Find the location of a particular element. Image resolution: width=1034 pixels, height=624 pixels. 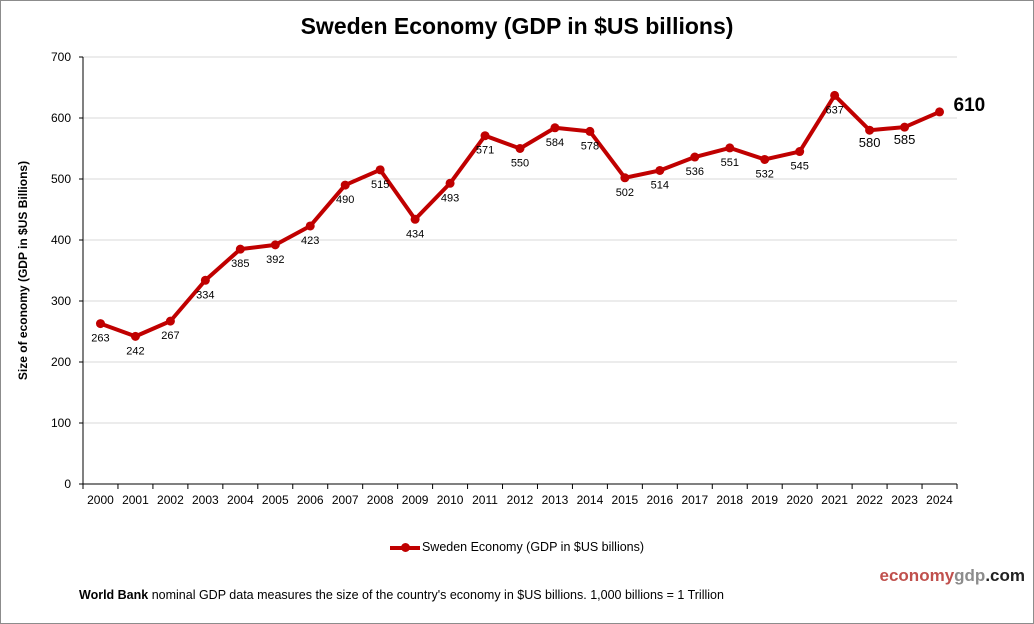

y-tick-label: 200 is located at coordinates (61, 362).